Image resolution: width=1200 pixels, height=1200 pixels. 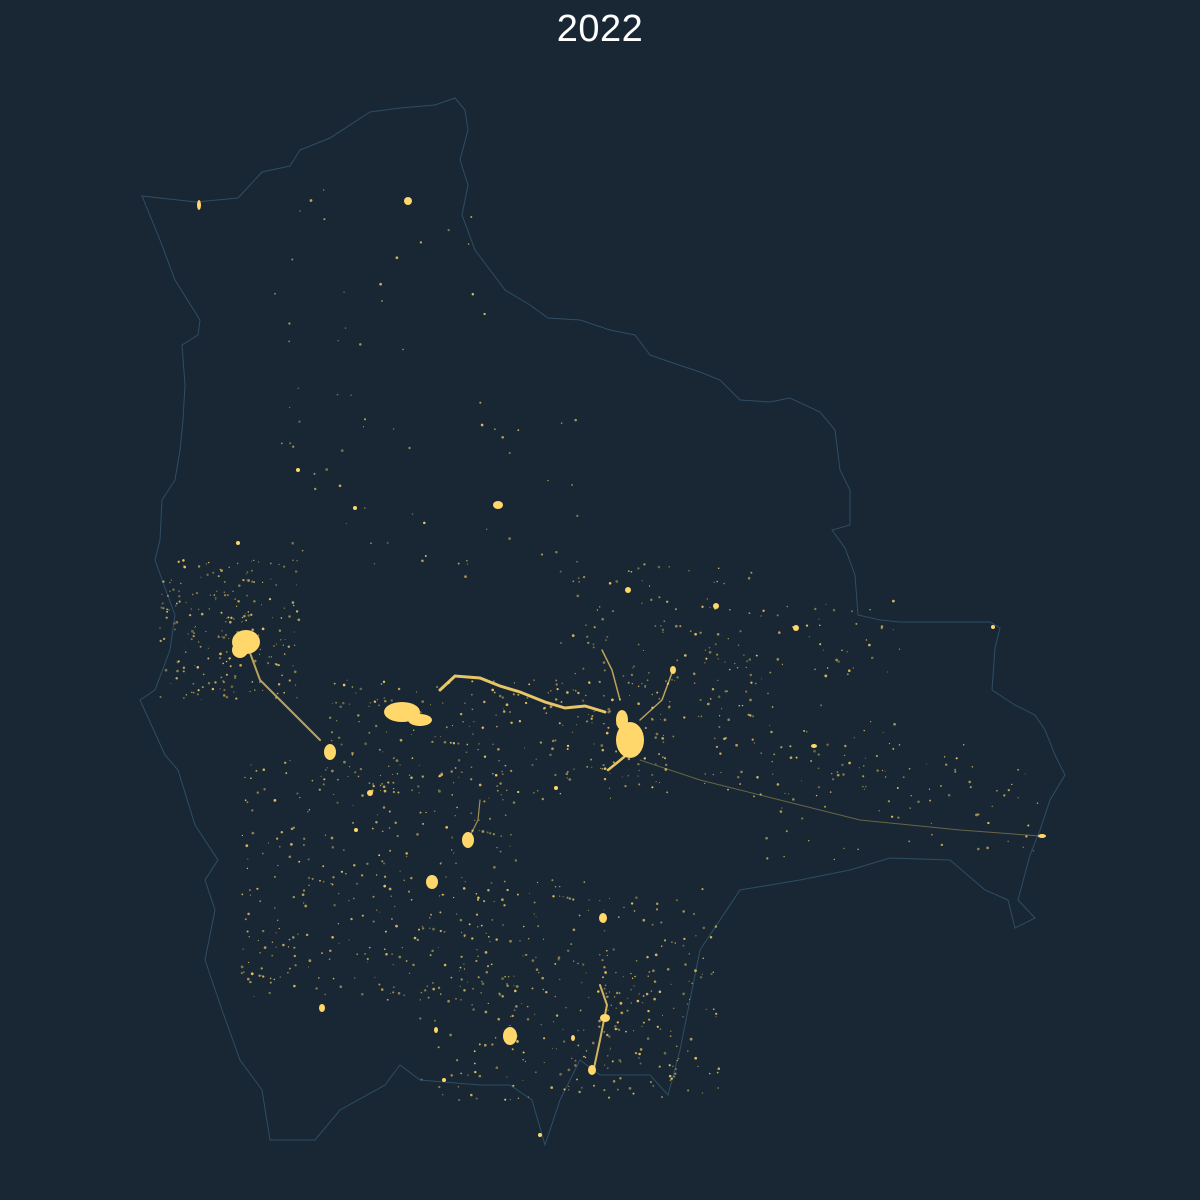 What do you see at coordinates (330, 752) in the screenshot?
I see `city-light-cluster` at bounding box center [330, 752].